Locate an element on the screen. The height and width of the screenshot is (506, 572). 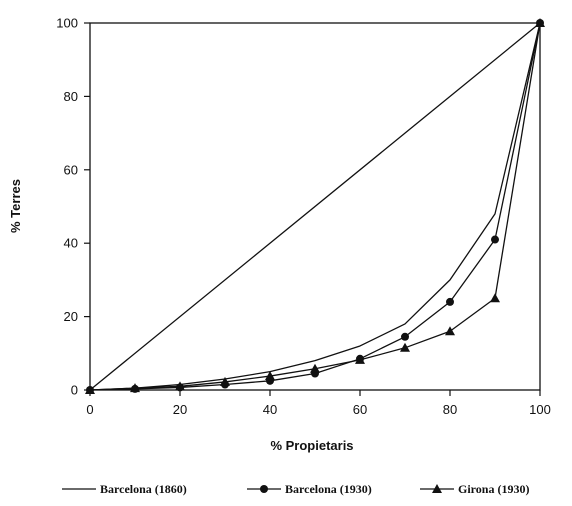
y-tick-label: 80 is located at coordinates (71, 96).